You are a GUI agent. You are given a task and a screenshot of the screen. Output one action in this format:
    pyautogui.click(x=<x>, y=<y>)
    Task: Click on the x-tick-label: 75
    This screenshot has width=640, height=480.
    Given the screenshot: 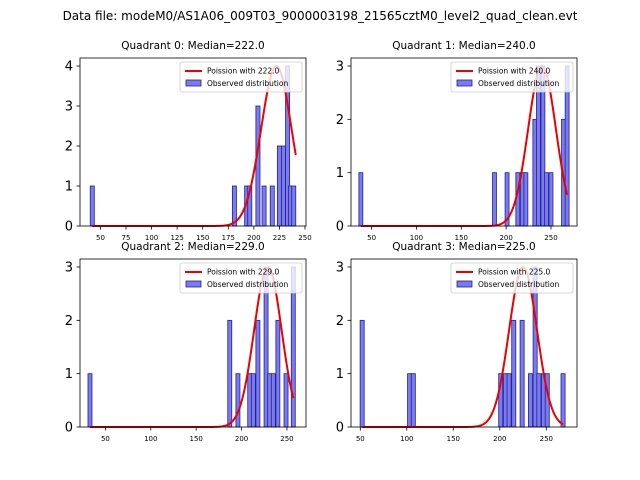 What is the action you would take?
    pyautogui.click(x=126, y=238)
    